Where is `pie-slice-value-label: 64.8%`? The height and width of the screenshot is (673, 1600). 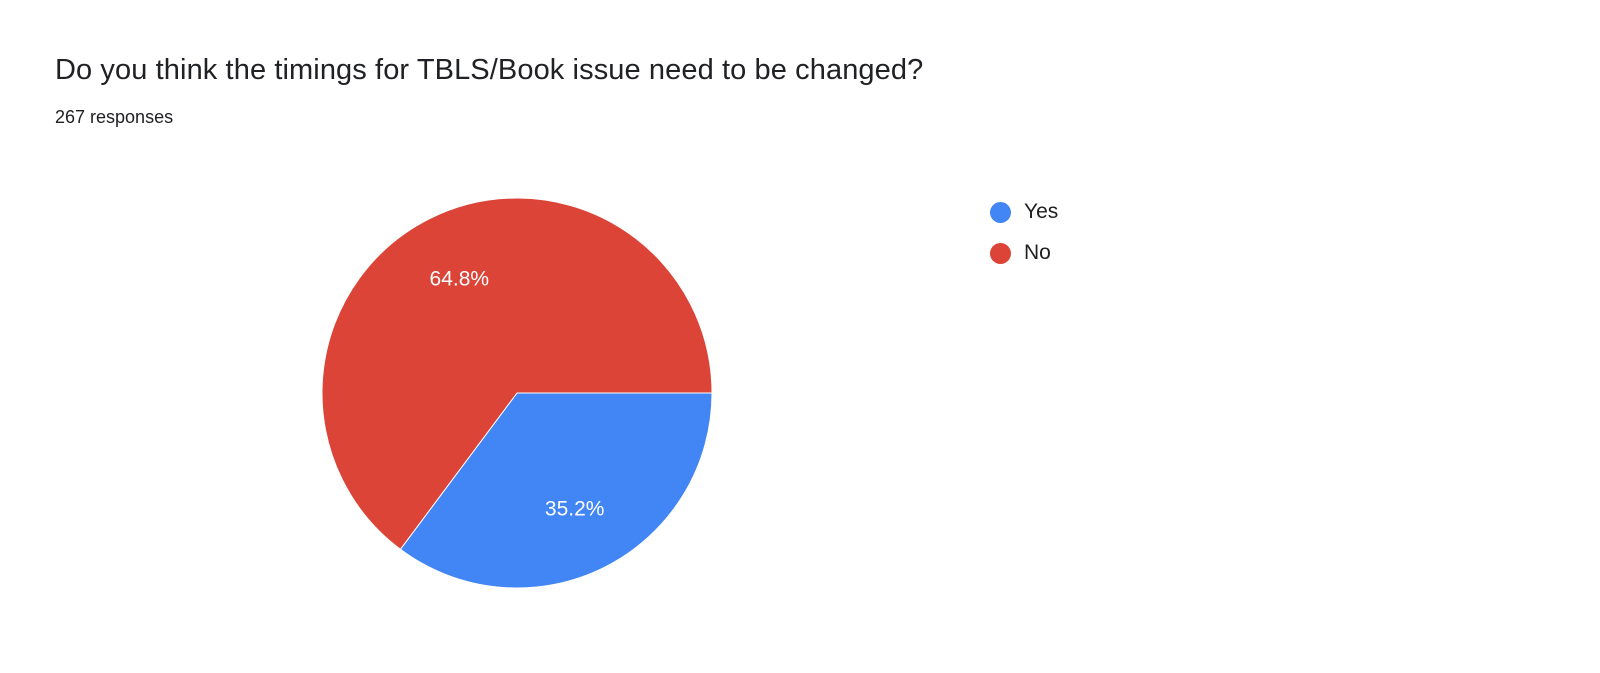 pie-slice-value-label: 64.8% is located at coordinates (460, 278).